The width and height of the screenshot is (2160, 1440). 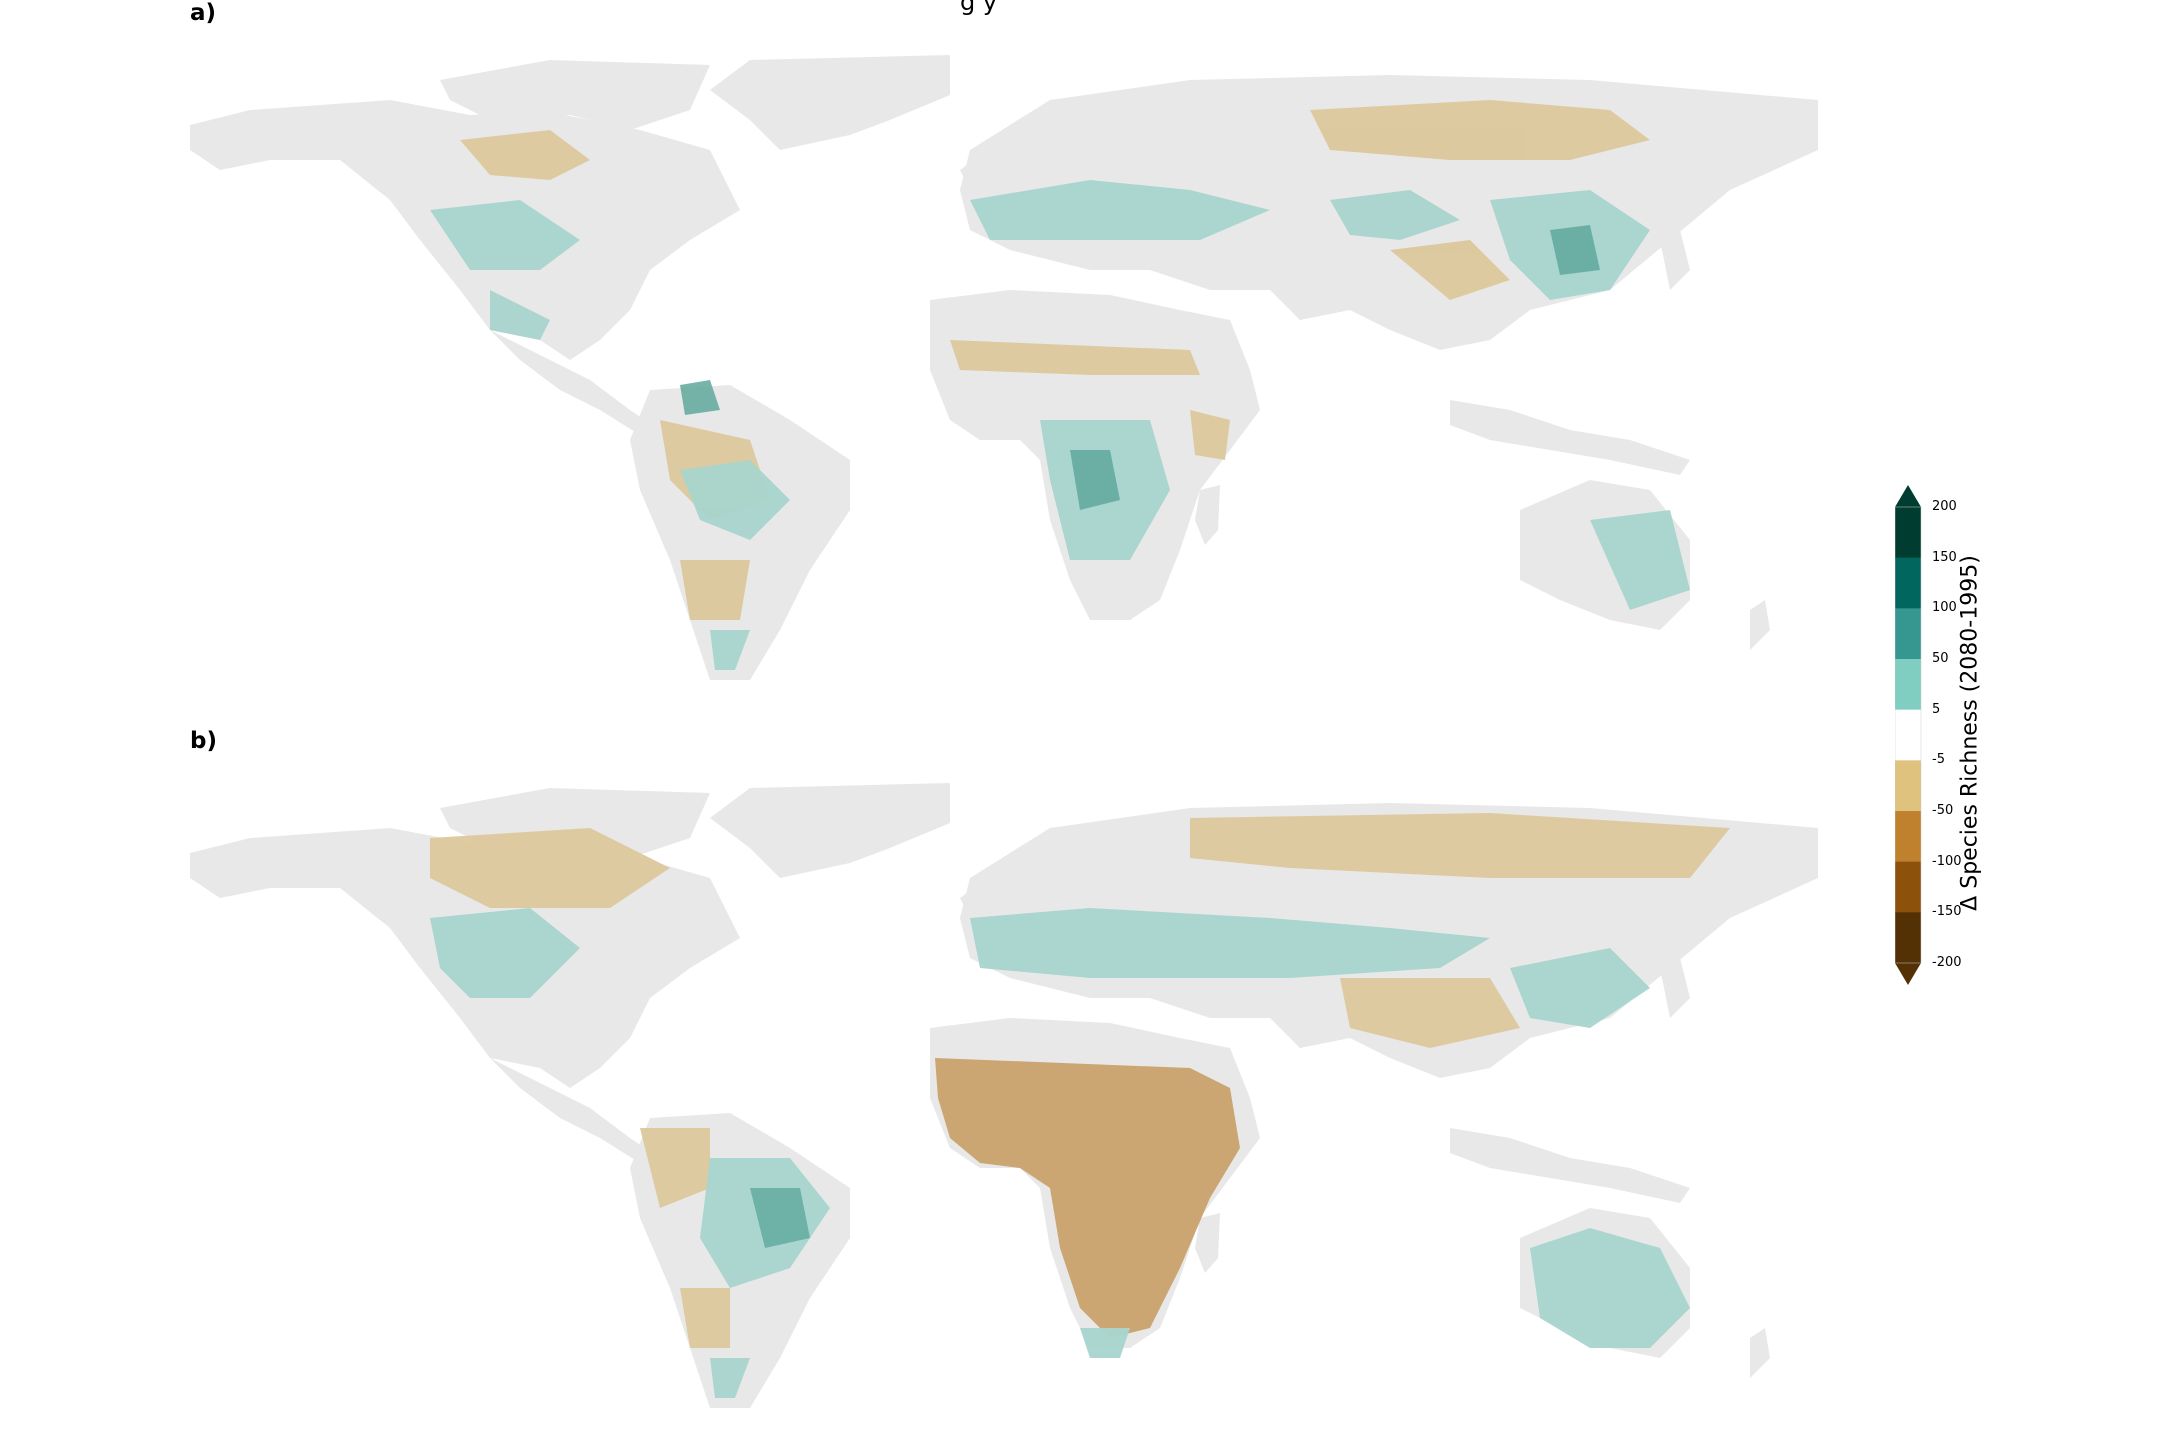 What do you see at coordinates (1944, 608) in the screenshot?
I see `colorbar-tick-label: 100` at bounding box center [1944, 608].